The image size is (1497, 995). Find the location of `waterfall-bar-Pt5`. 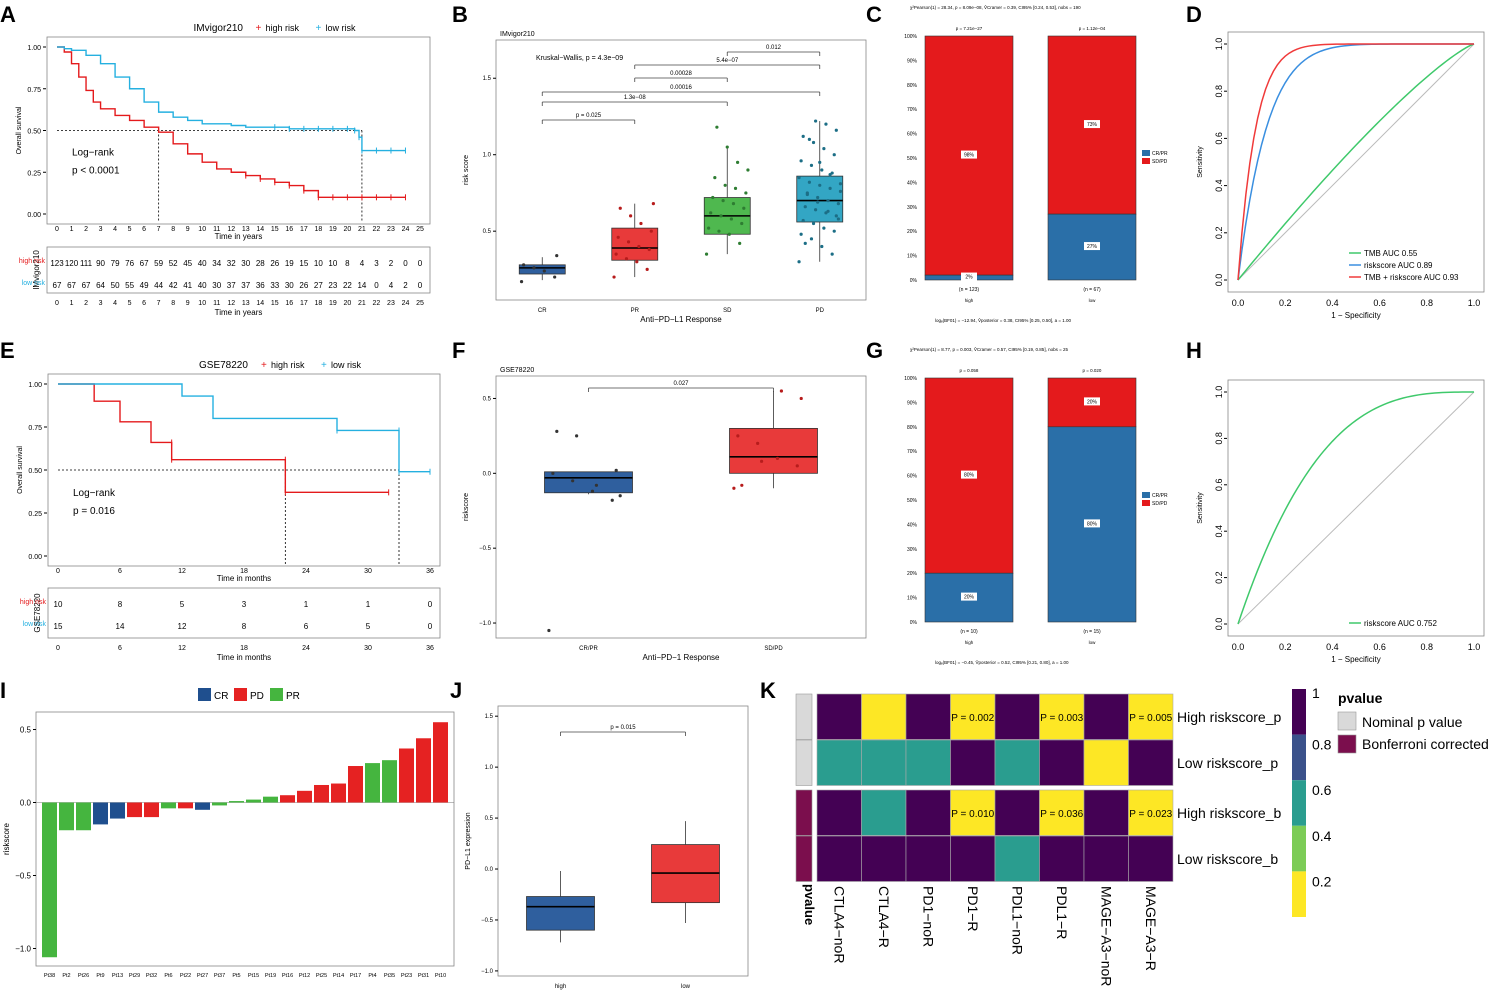

waterfall-bar-Pt5 is located at coordinates (236, 802).